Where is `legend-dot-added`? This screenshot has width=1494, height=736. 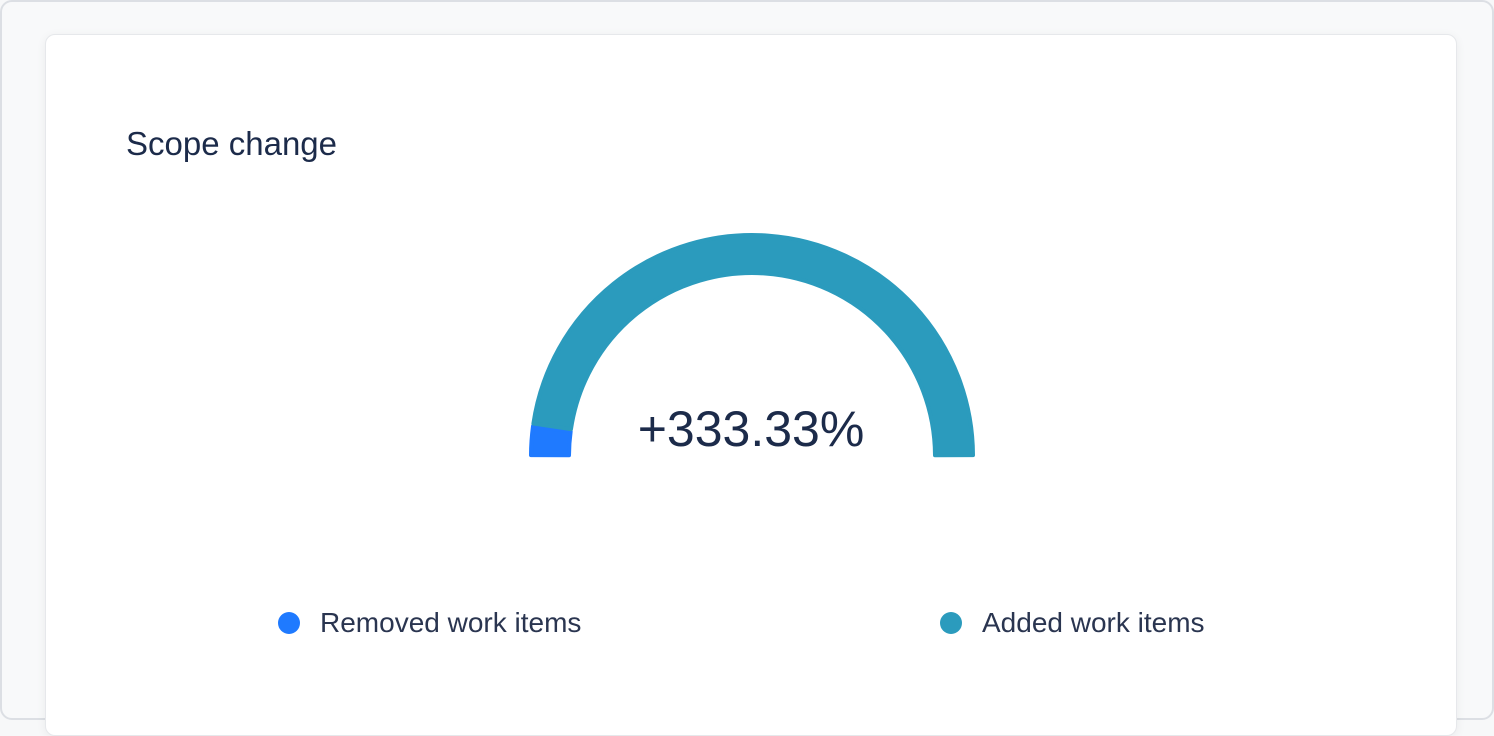 legend-dot-added is located at coordinates (951, 623).